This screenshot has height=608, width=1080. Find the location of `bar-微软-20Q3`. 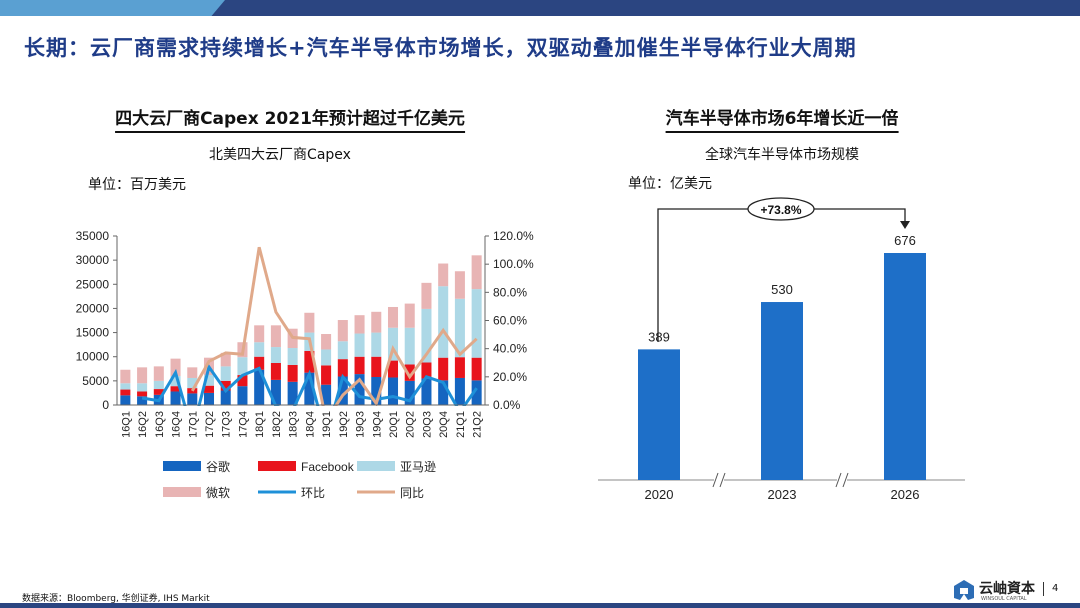

bar-微软-20Q3 is located at coordinates (426, 295).